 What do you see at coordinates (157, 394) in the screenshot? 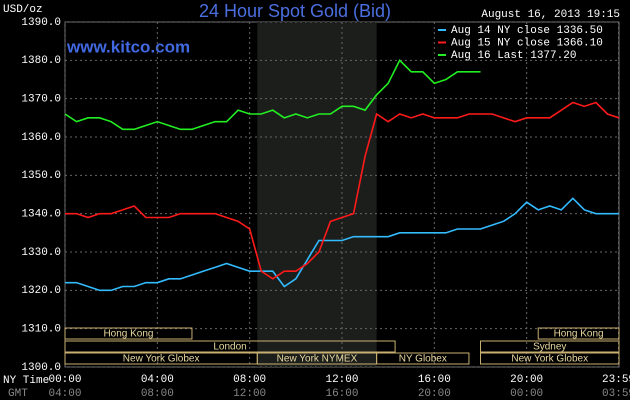
I see `x2-tick-label: 08:00` at bounding box center [157, 394].